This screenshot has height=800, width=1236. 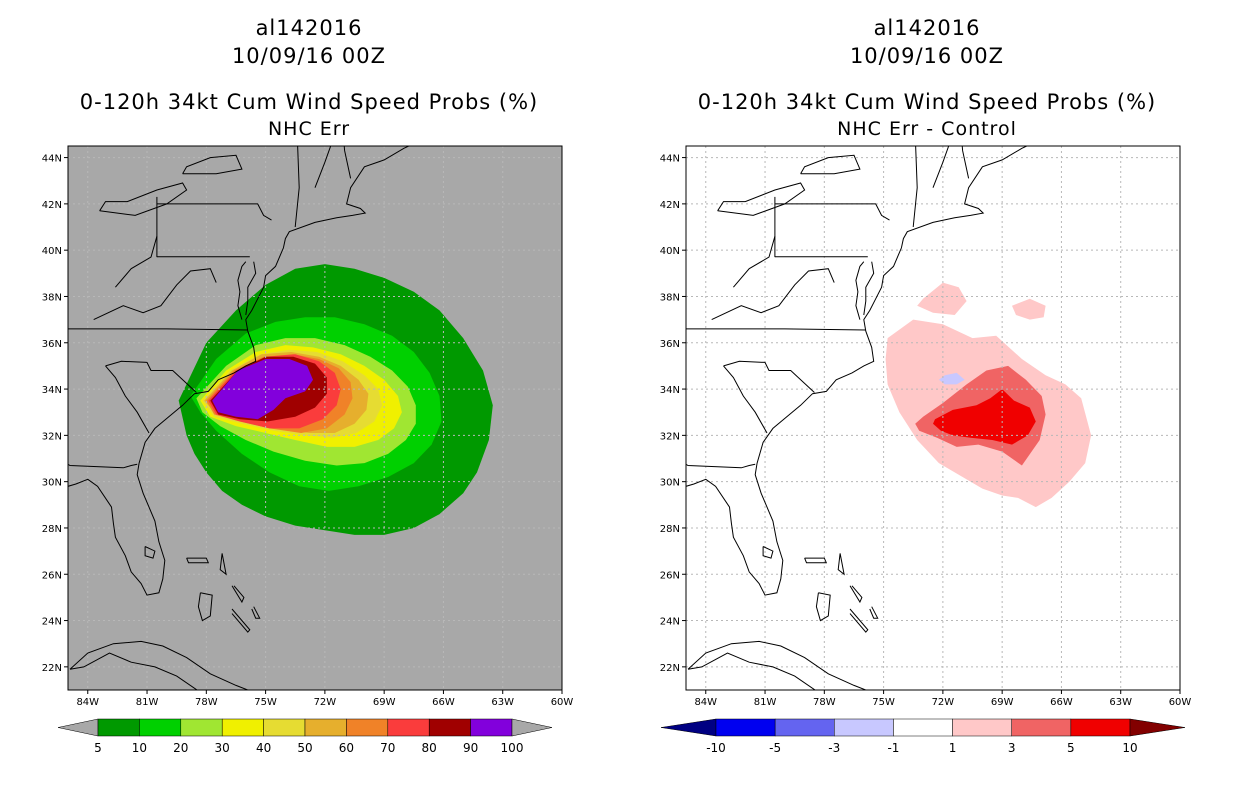 I want to click on coastline-gaFl, so click(x=721, y=466).